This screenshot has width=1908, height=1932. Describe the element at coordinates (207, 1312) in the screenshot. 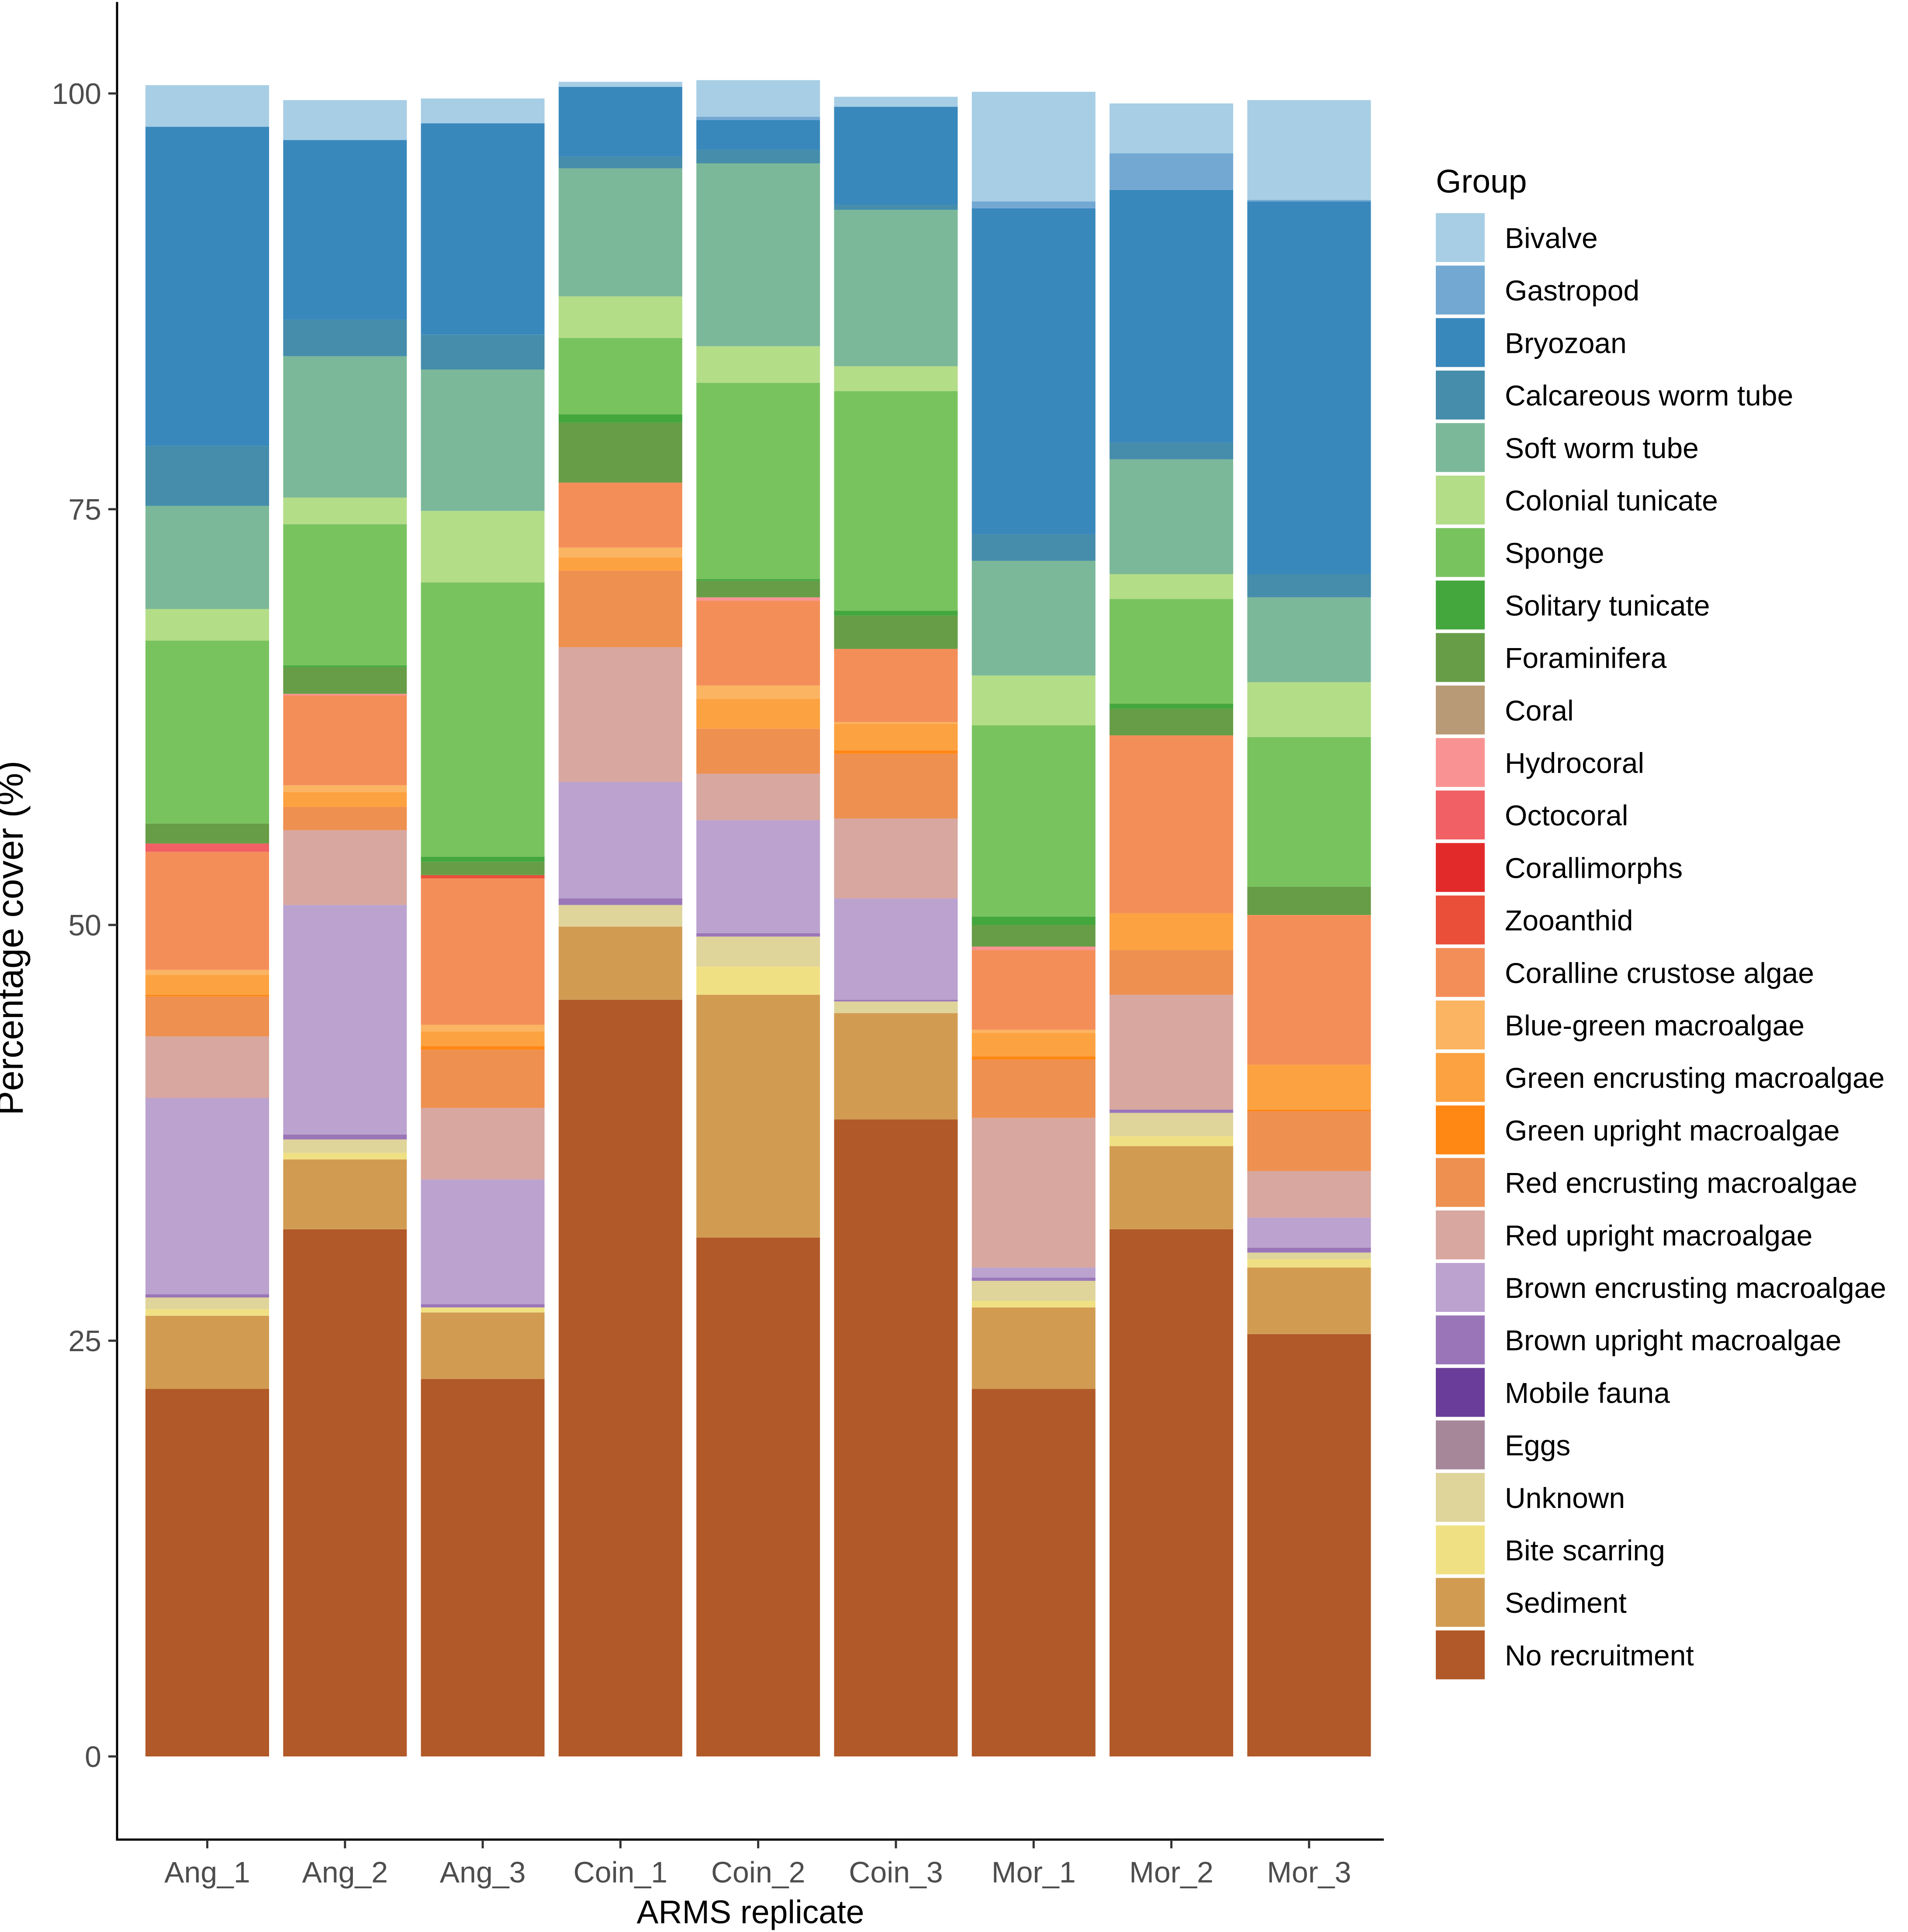

I see `bar-segment-ang-1-bite-scarring` at that location.